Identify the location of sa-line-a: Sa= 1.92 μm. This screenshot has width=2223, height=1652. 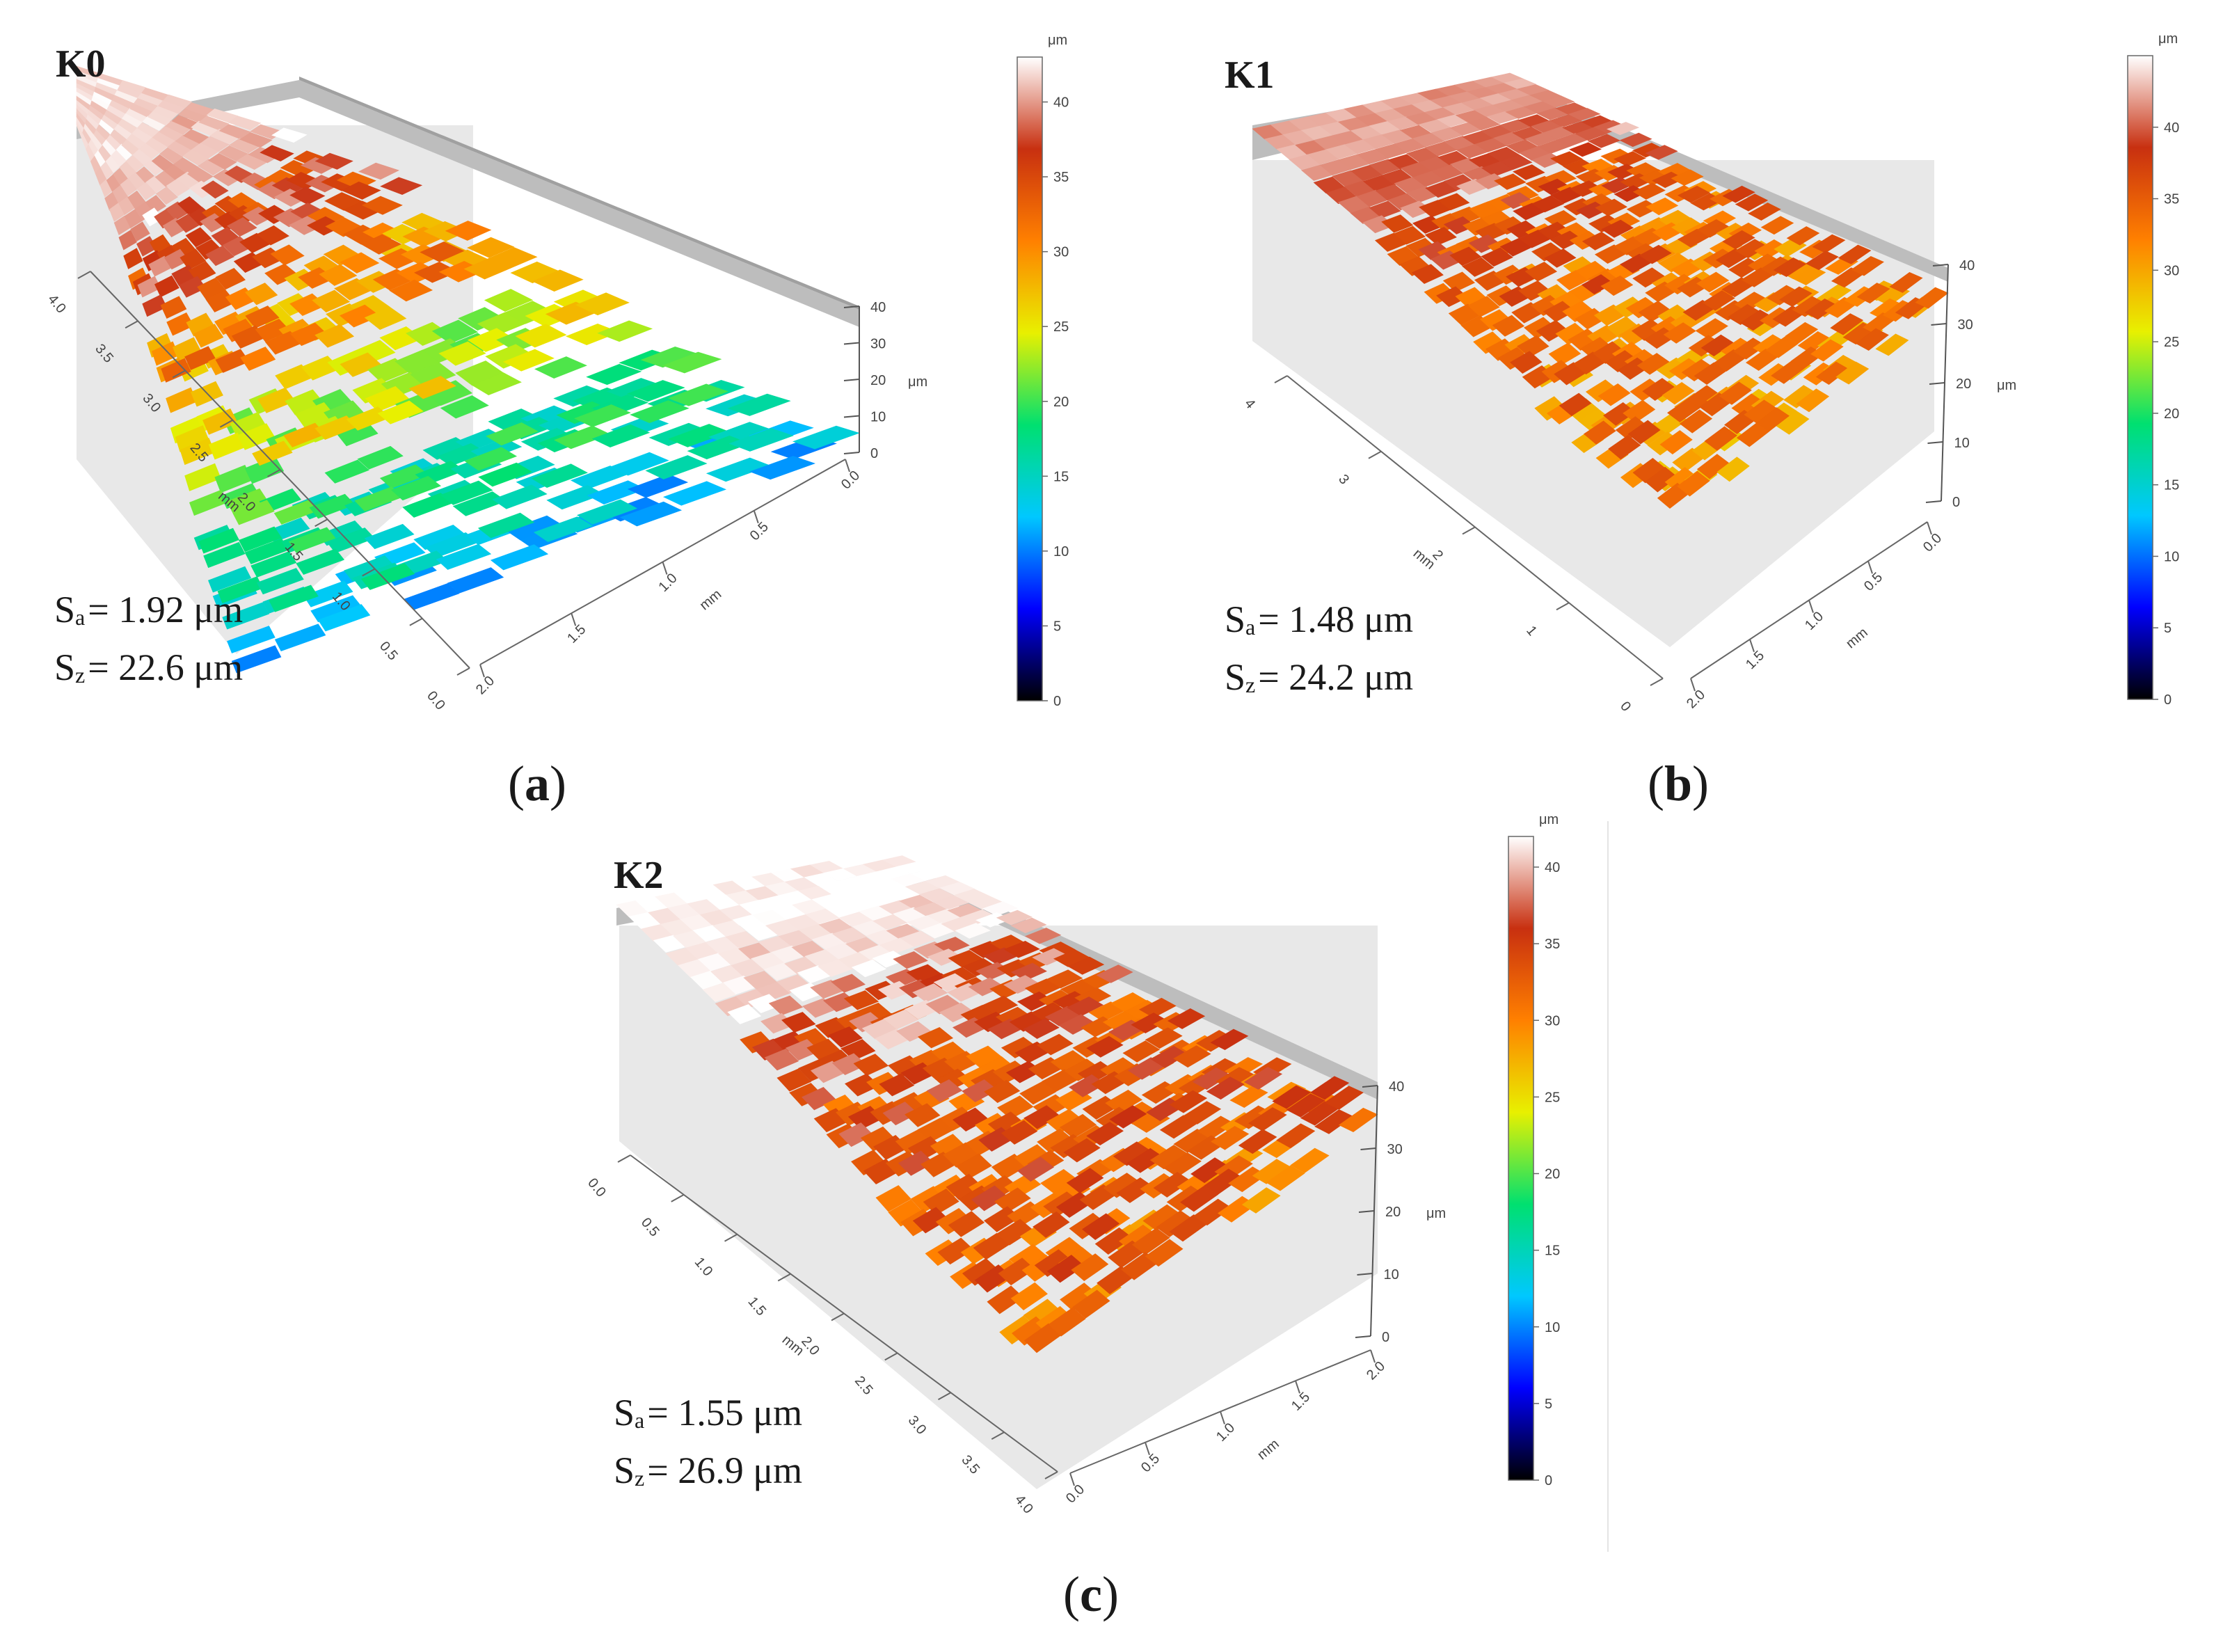
(149, 609).